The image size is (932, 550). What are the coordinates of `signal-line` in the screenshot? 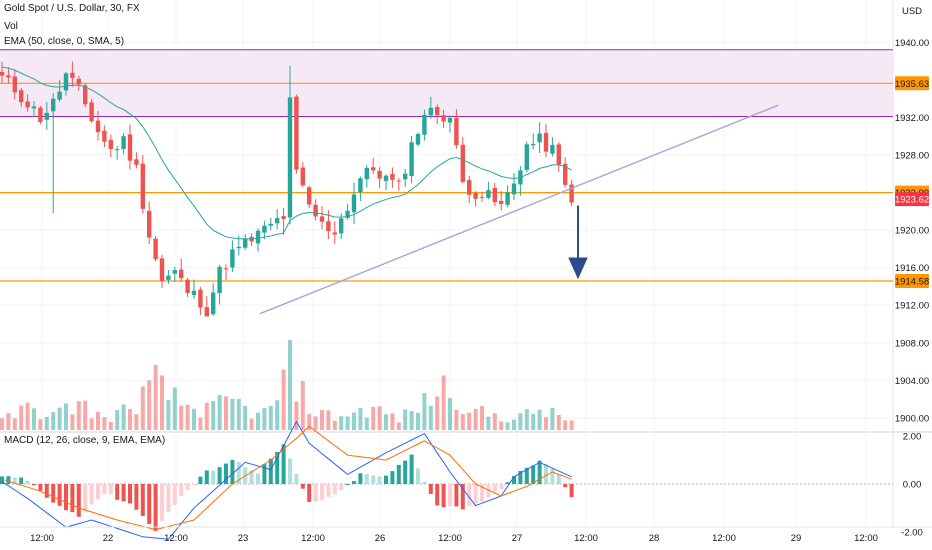 It's located at (286, 478).